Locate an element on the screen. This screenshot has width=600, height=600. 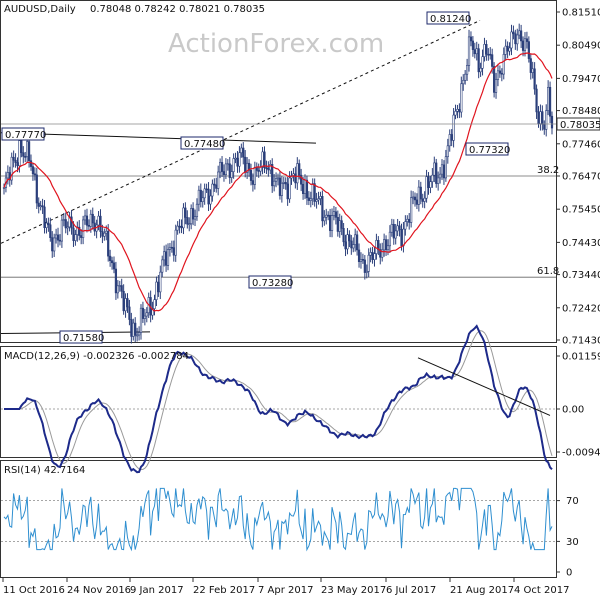
macd-tick-label: -0.00940 is located at coordinates (581, 453).